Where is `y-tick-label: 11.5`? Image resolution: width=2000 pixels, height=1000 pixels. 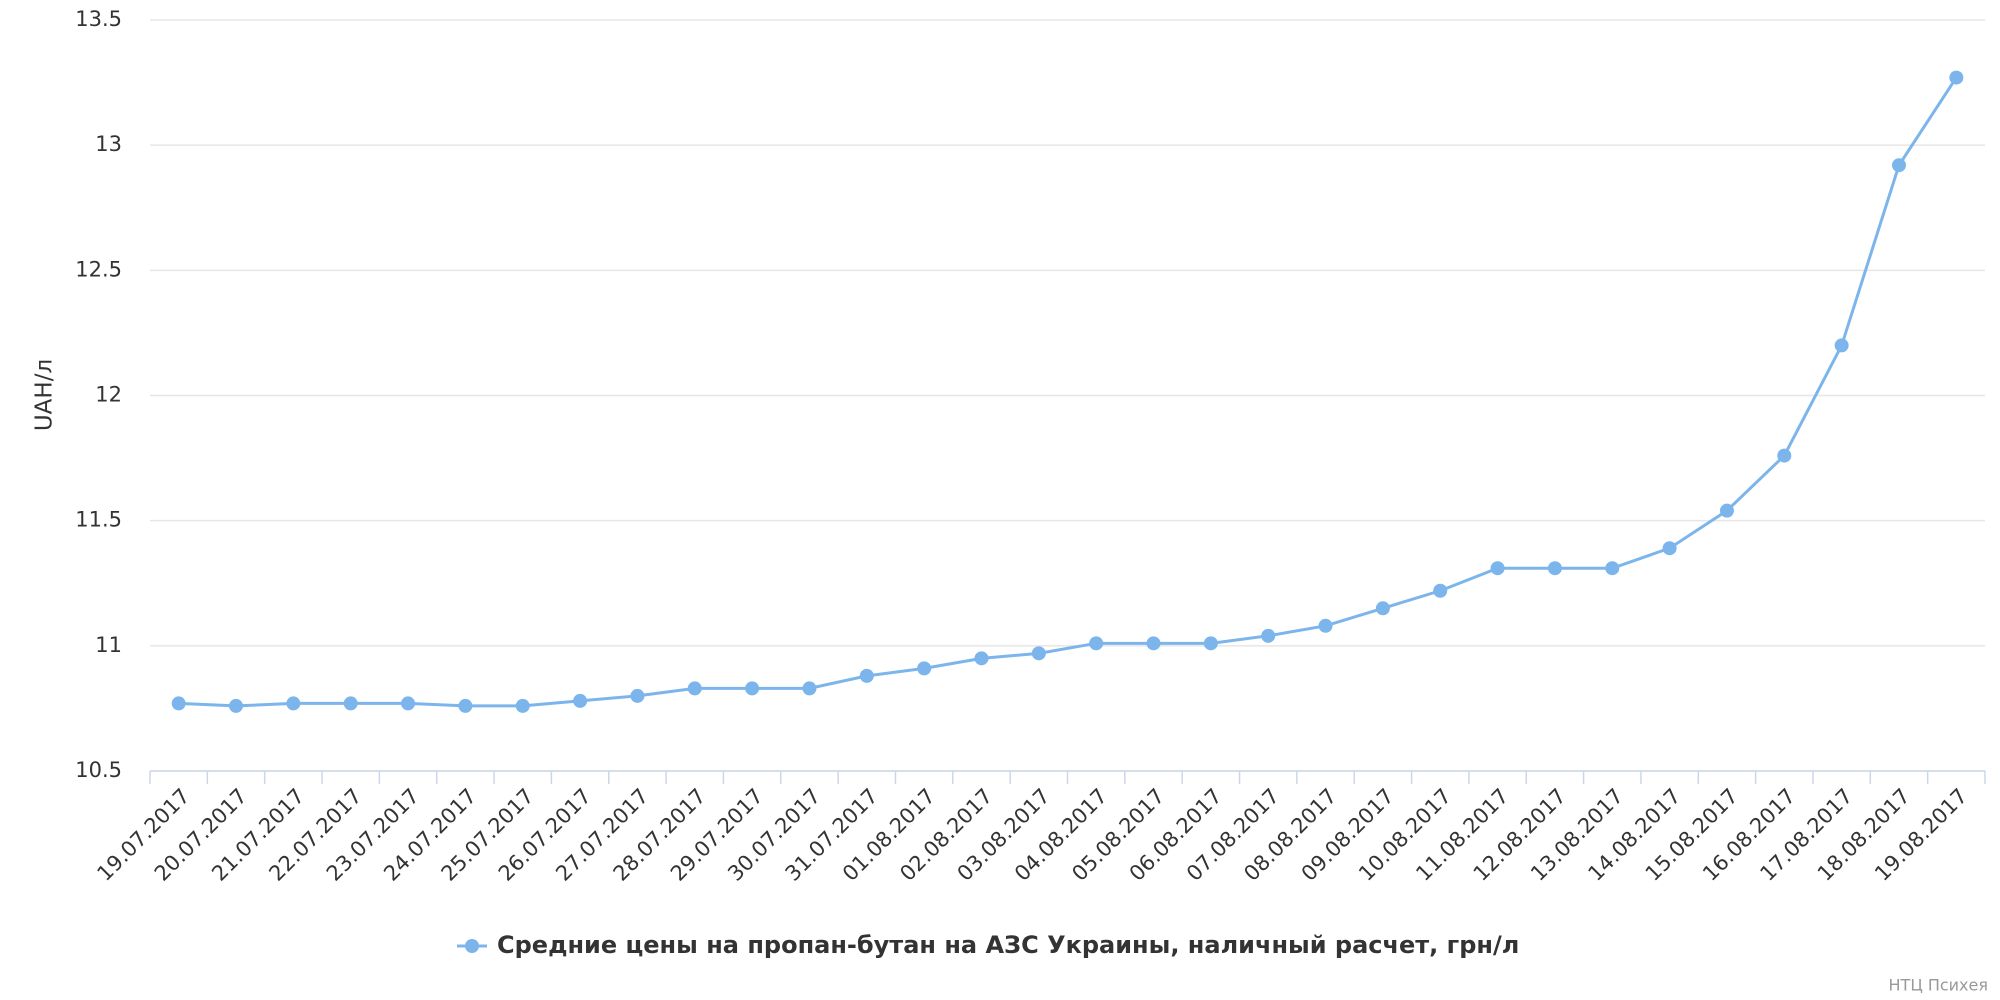 y-tick-label: 11.5 is located at coordinates (98, 520).